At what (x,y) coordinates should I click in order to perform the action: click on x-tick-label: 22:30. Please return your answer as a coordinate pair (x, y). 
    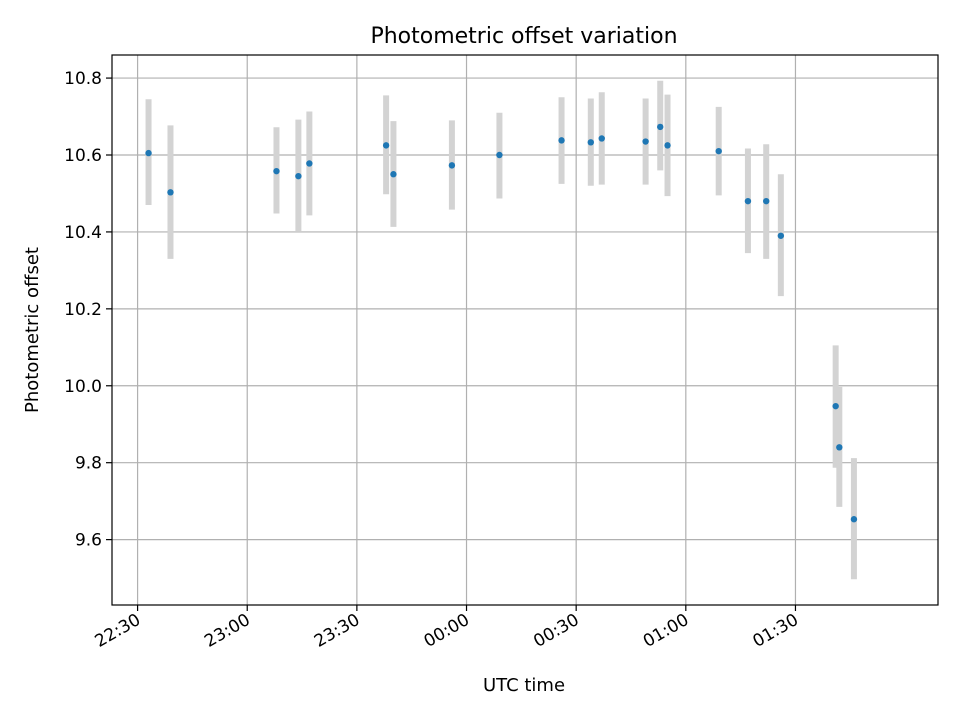
    Looking at the image, I should click on (118, 631).